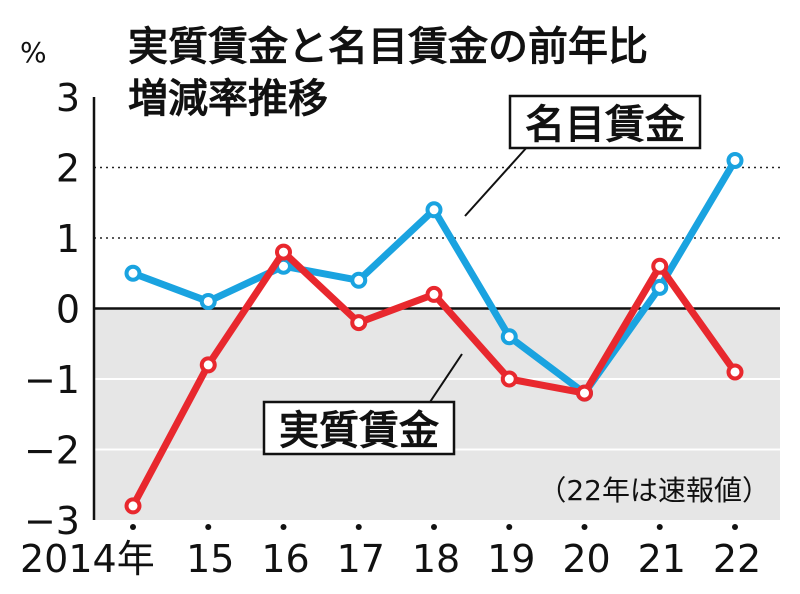 The height and width of the screenshot is (594, 800). I want to click on chart-title-line1: 実質賃金と名目賃金の前年比, so click(388, 47).